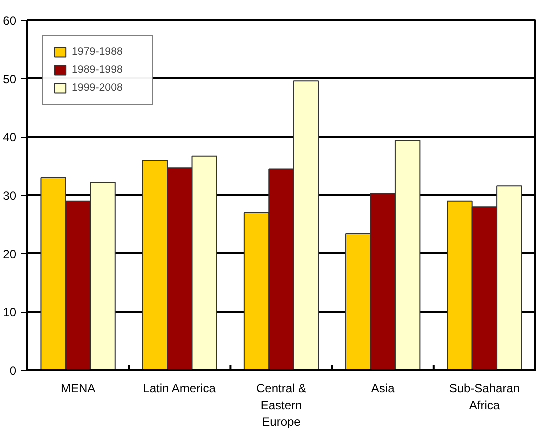 This screenshot has height=432, width=540. What do you see at coordinates (484, 397) in the screenshot?
I see `x-tick-label: Sub-Saharan Africa` at bounding box center [484, 397].